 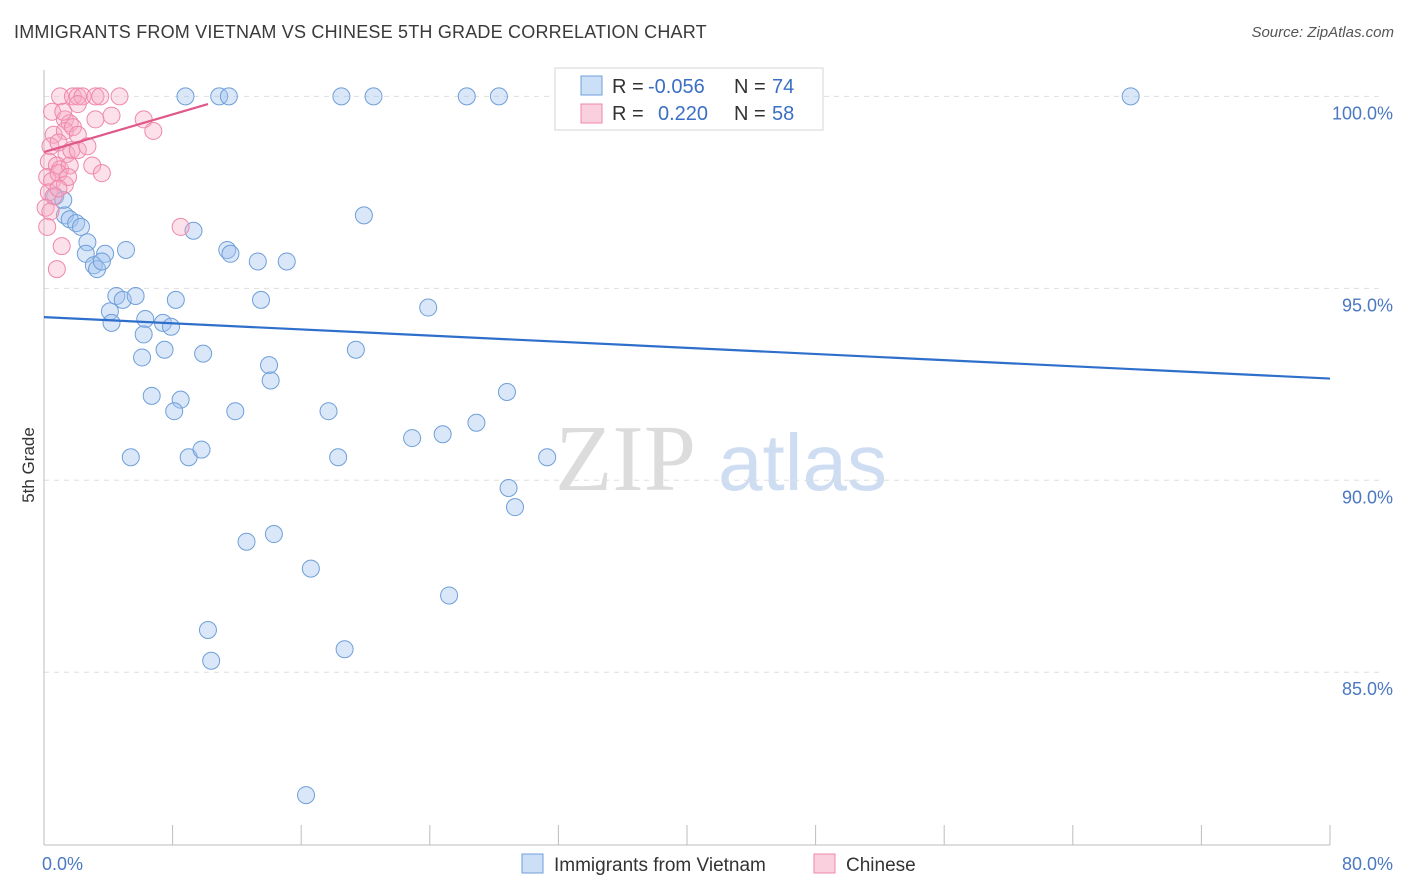 What do you see at coordinates (660, 865) in the screenshot?
I see `bottom-legend-label-vietnam: Immigrants from Vietnam` at bounding box center [660, 865].